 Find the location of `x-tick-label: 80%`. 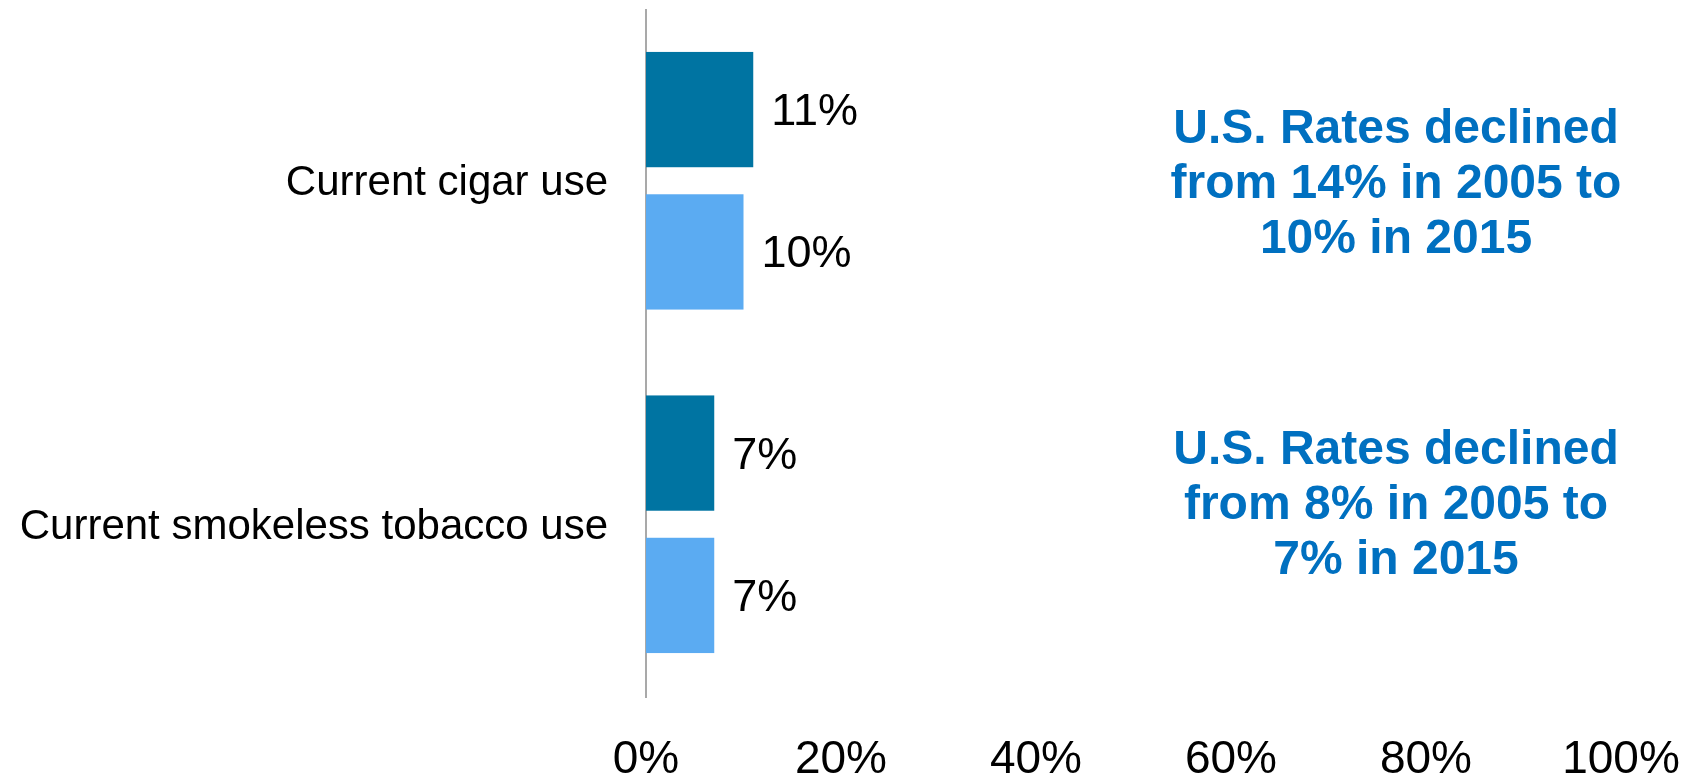

x-tick-label: 80% is located at coordinates (1426, 753).